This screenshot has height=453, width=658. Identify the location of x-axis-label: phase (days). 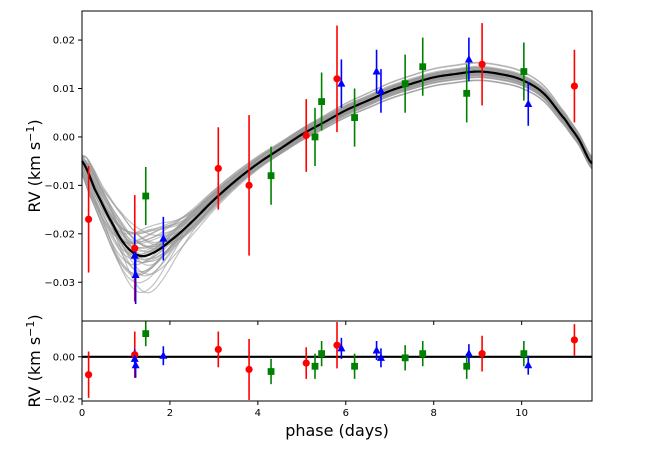
(337, 430).